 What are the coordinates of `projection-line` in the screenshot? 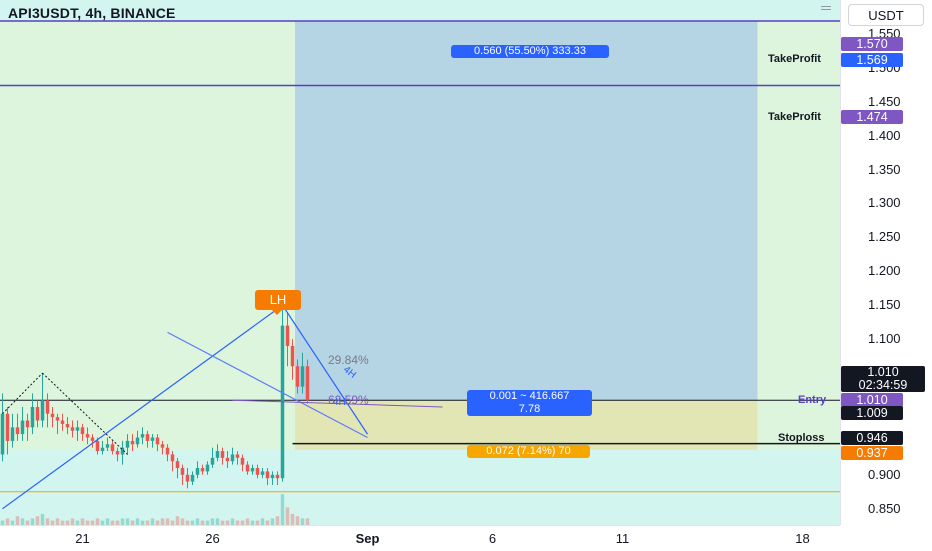 It's located at (337, 403).